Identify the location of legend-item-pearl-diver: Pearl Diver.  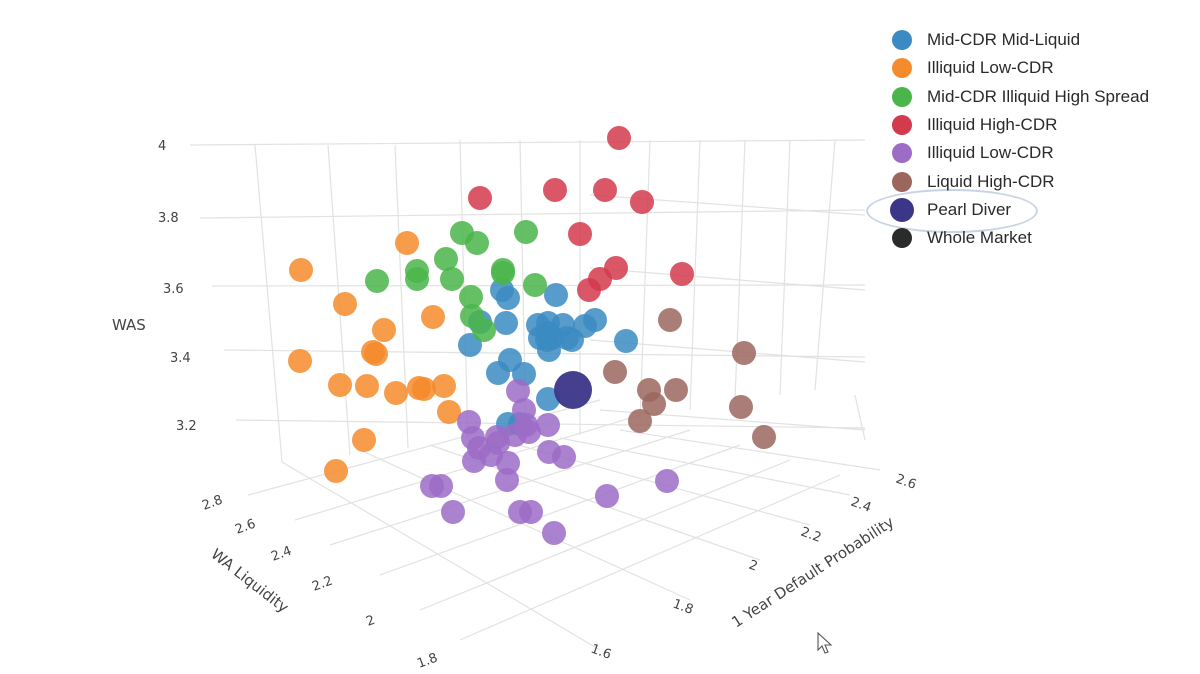
(1018, 210).